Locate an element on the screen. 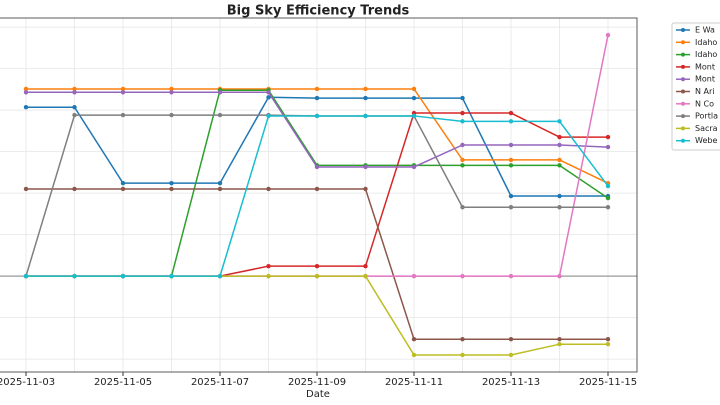 This screenshot has width=720, height=405. x-tick-label: 2025-11-15 is located at coordinates (608, 382).